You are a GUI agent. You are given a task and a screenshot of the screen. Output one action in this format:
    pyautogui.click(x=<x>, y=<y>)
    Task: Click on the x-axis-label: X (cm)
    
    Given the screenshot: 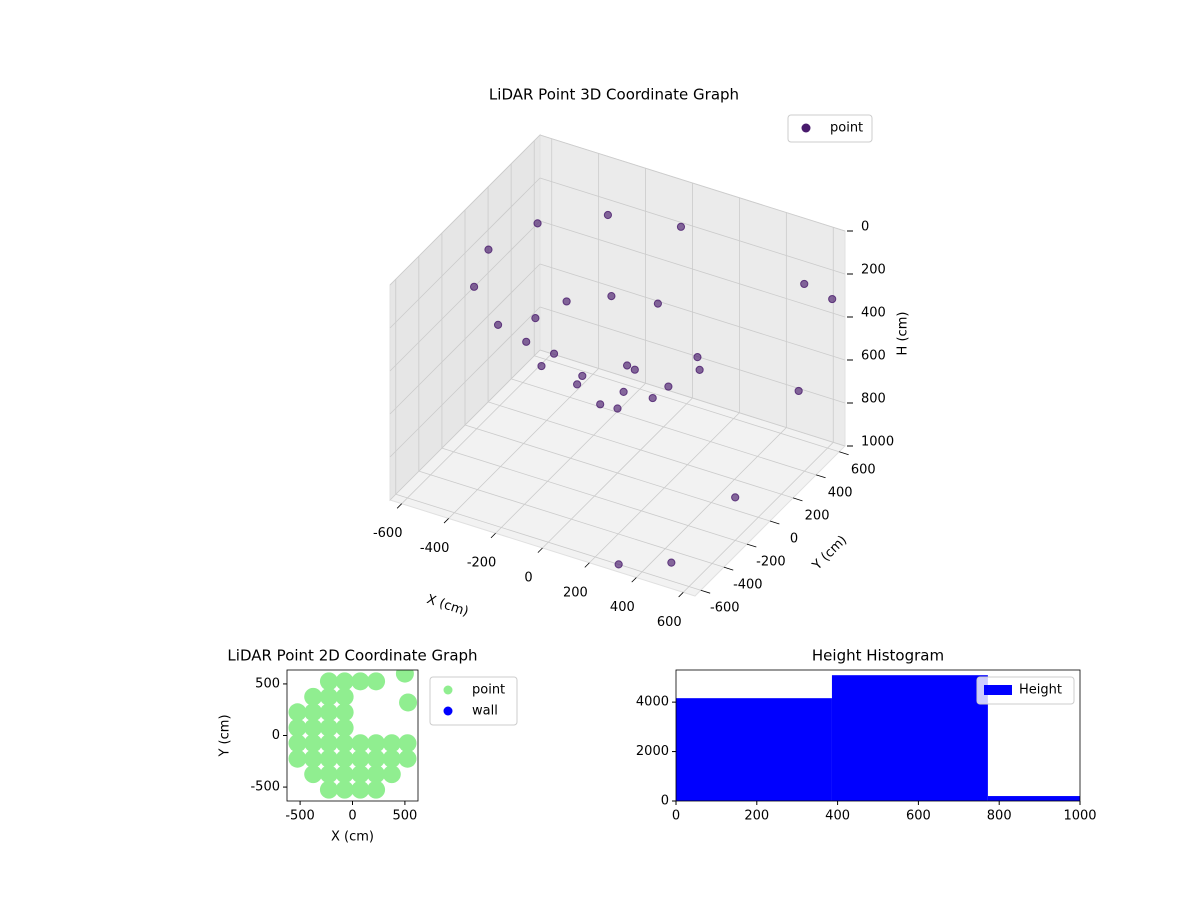 What is the action you would take?
    pyautogui.click(x=352, y=837)
    